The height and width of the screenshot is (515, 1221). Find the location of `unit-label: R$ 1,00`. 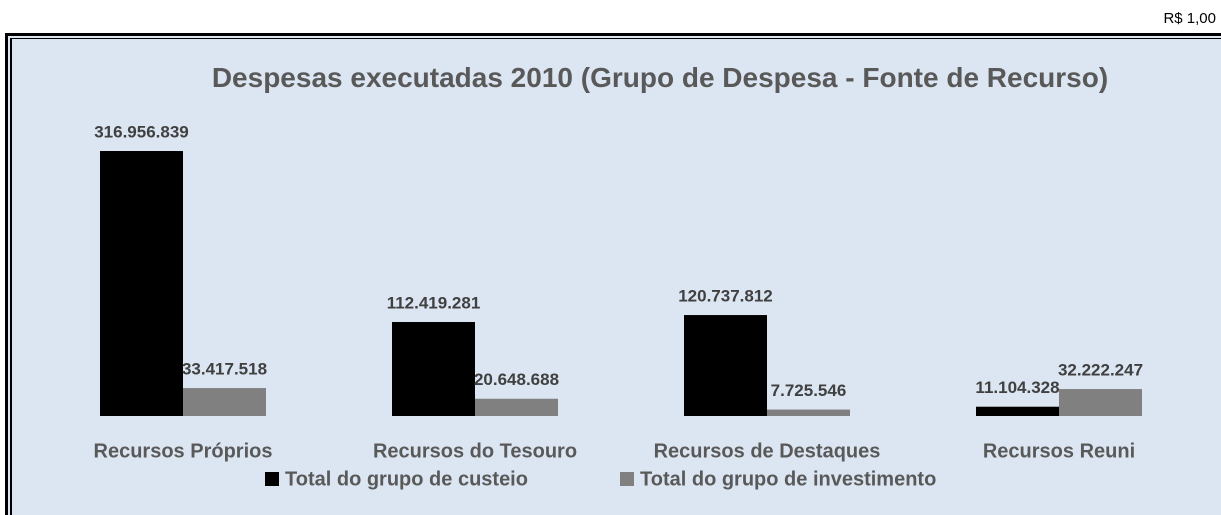

unit-label: R$ 1,00 is located at coordinates (1189, 18).